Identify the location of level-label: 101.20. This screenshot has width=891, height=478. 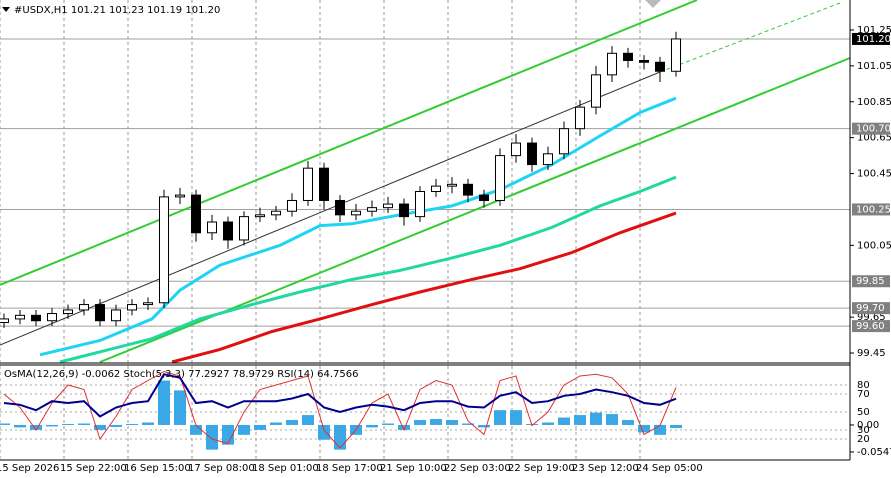
(873, 39).